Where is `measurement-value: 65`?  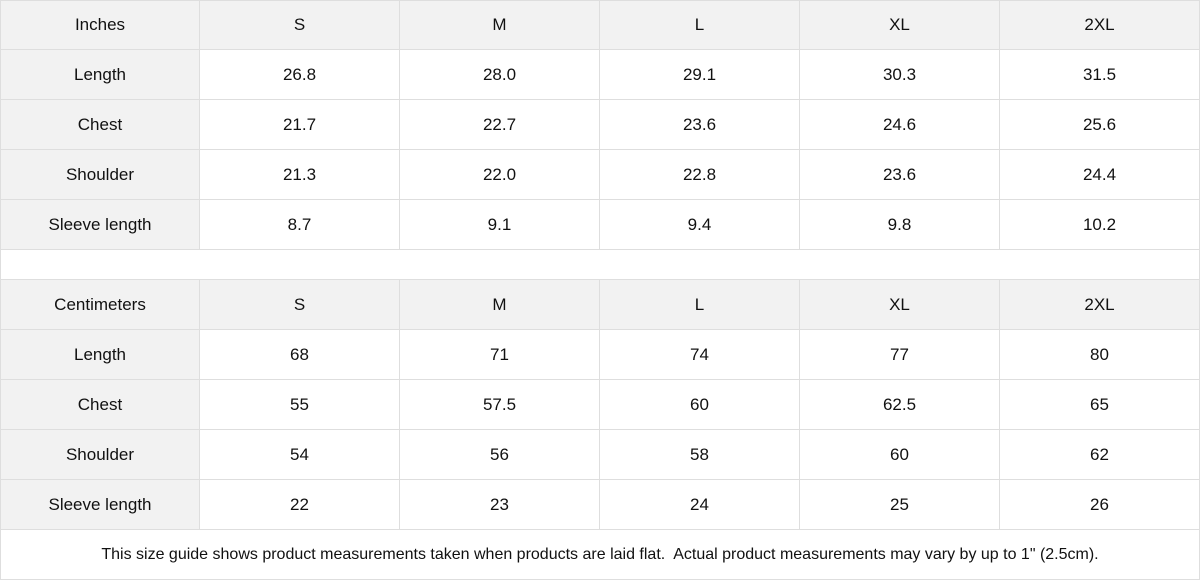 measurement-value: 65 is located at coordinates (1100, 405).